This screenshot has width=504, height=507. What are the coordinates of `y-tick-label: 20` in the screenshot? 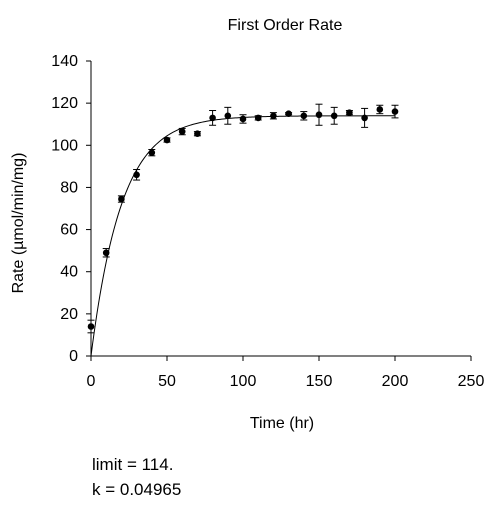 It's located at (69, 314).